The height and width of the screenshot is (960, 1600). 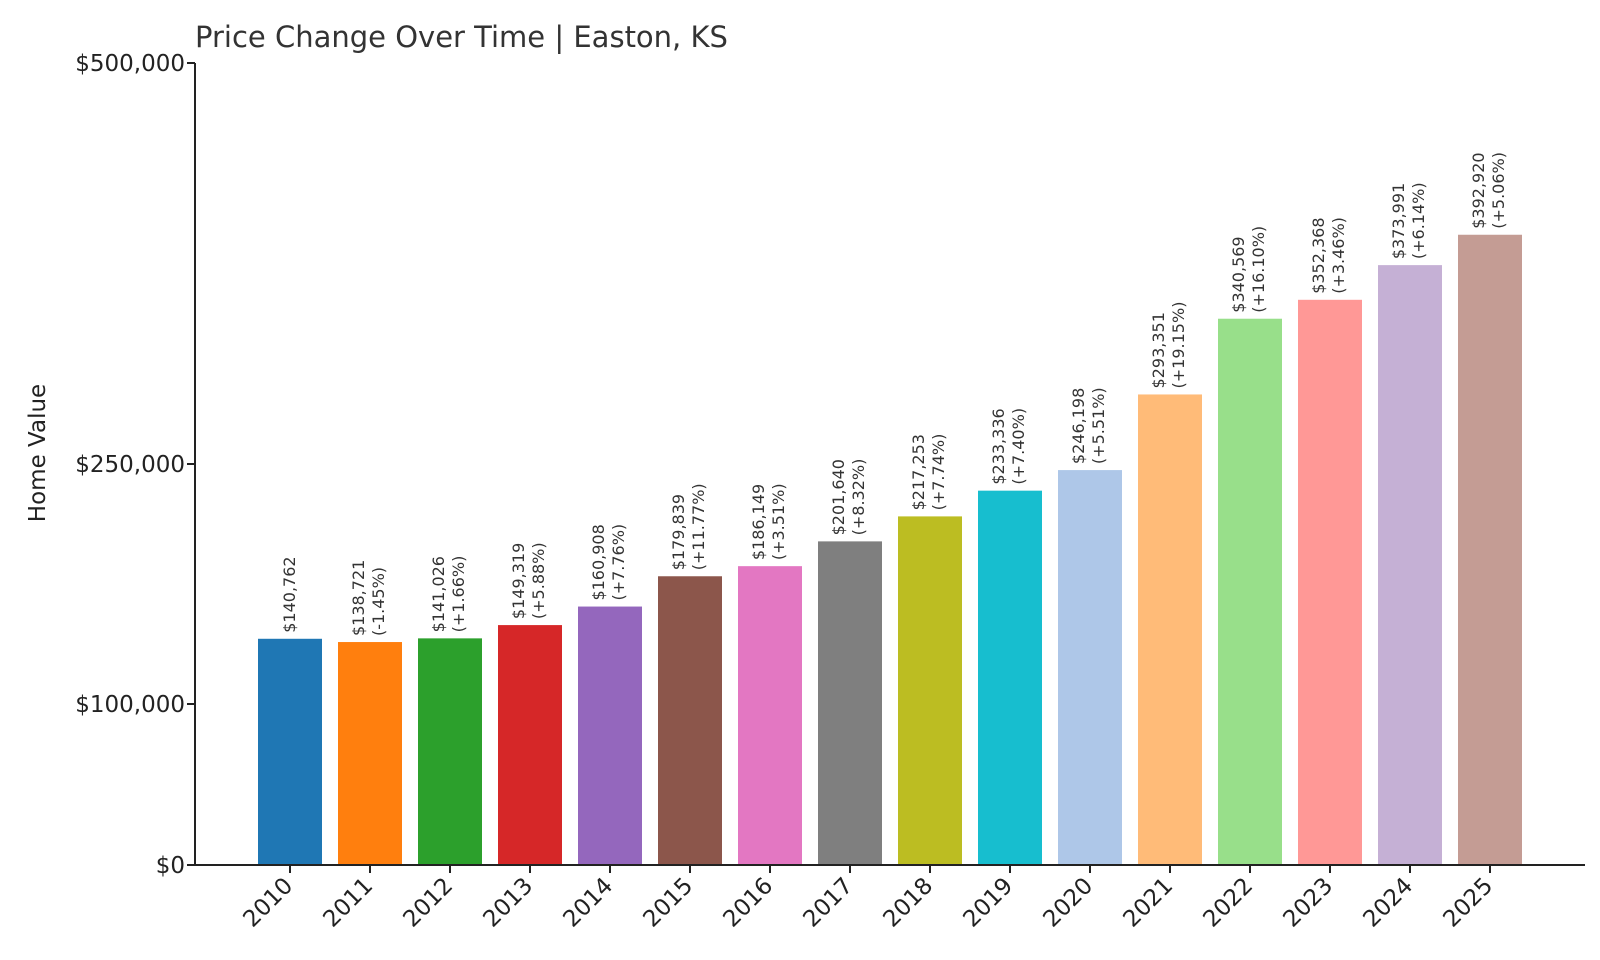 What do you see at coordinates (450, 751) in the screenshot?
I see `bar-2012` at bounding box center [450, 751].